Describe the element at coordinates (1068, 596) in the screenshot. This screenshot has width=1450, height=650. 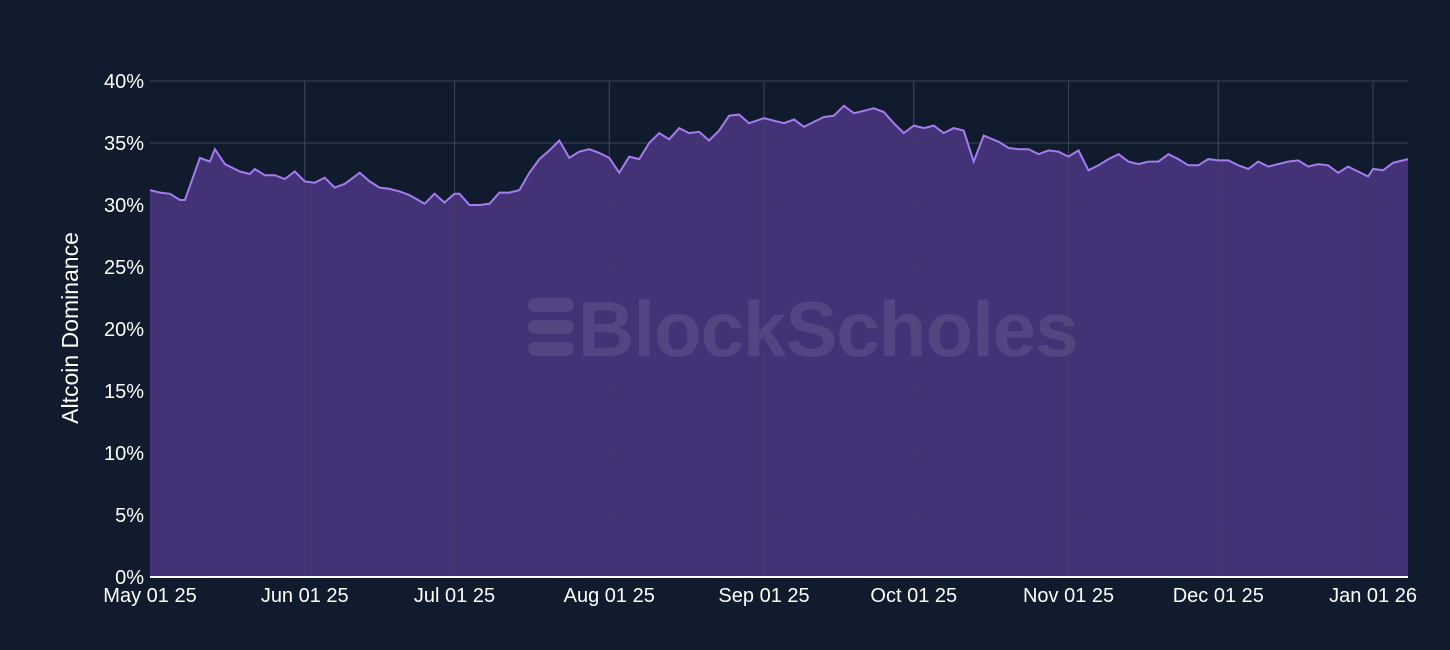
I see `x-tick-label: Nov 01 25` at that location.